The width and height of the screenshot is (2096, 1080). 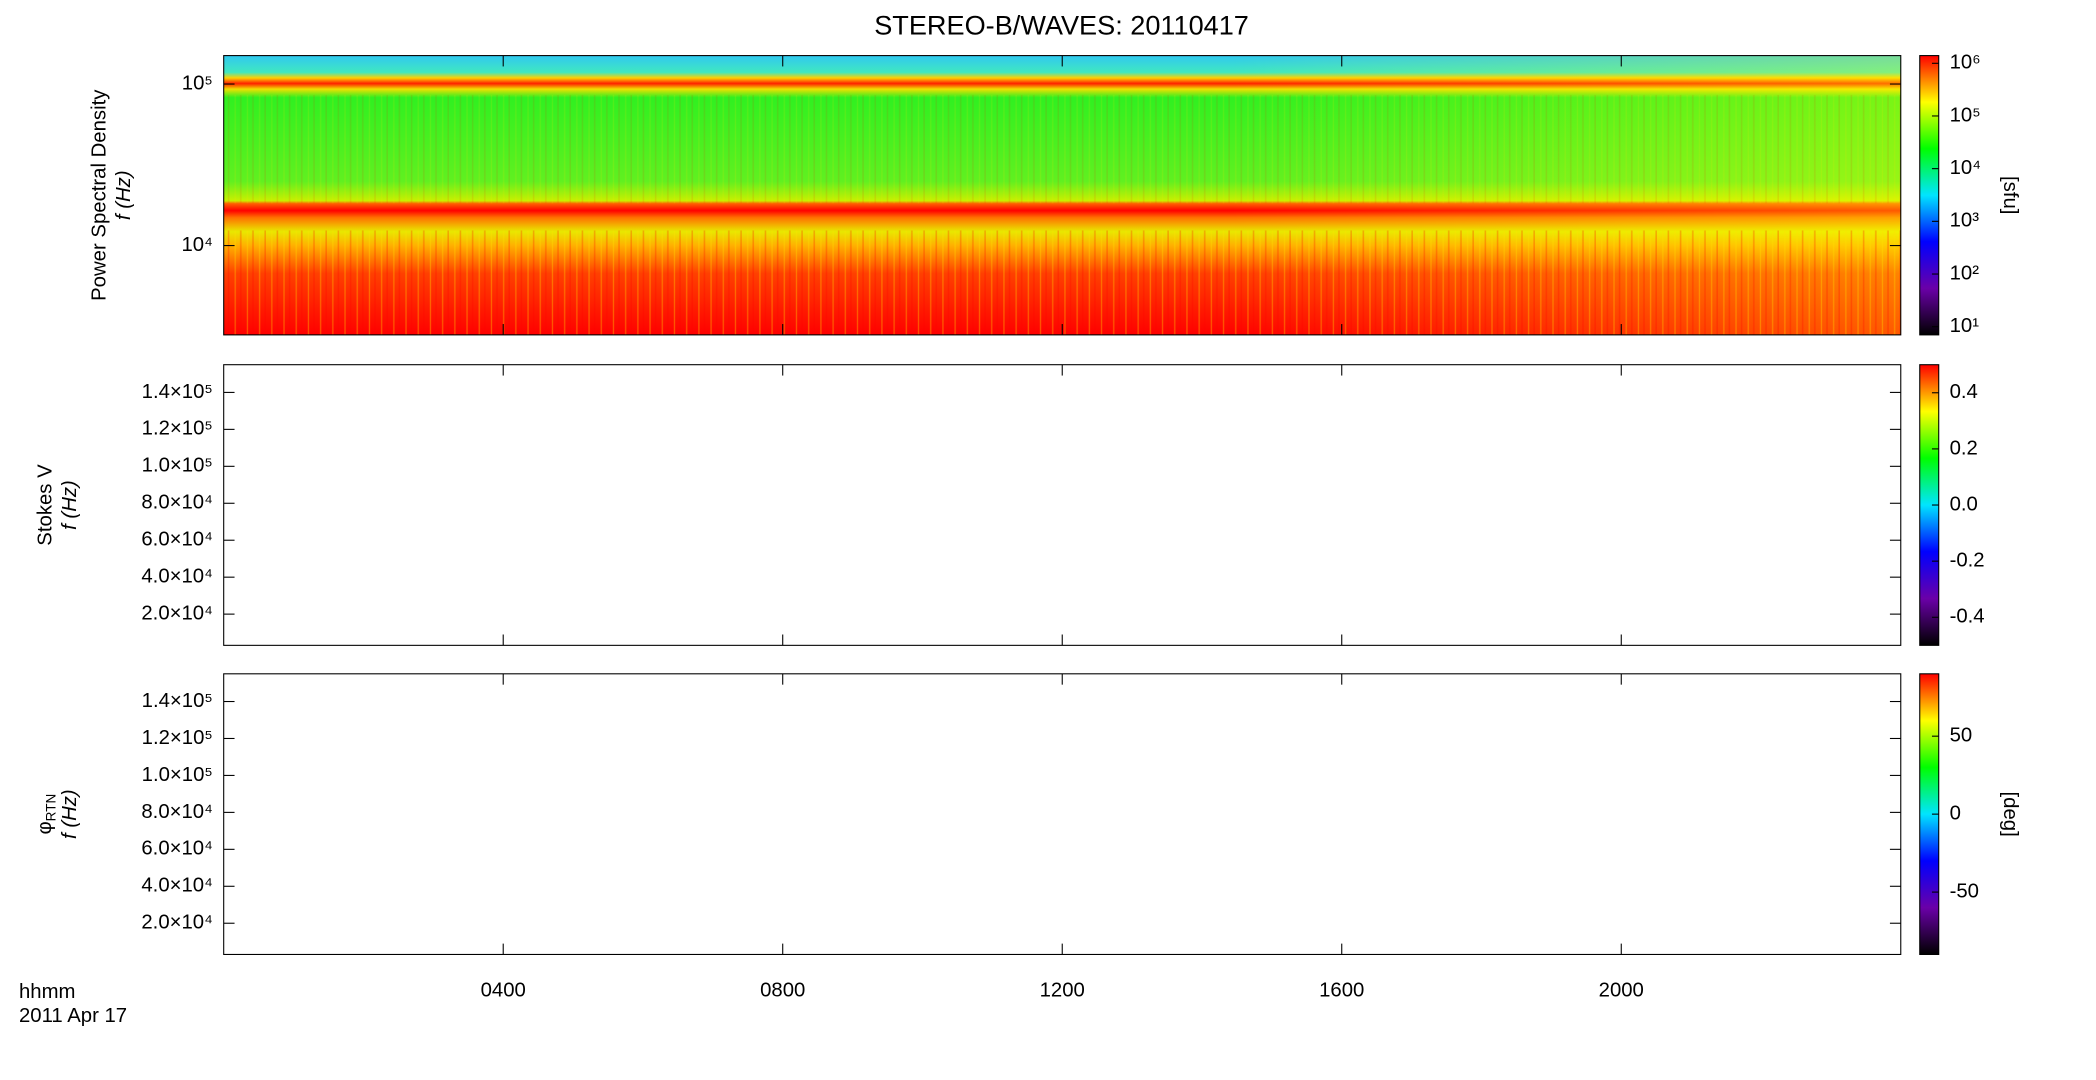 What do you see at coordinates (1929, 195) in the screenshot?
I see `colorbar` at bounding box center [1929, 195].